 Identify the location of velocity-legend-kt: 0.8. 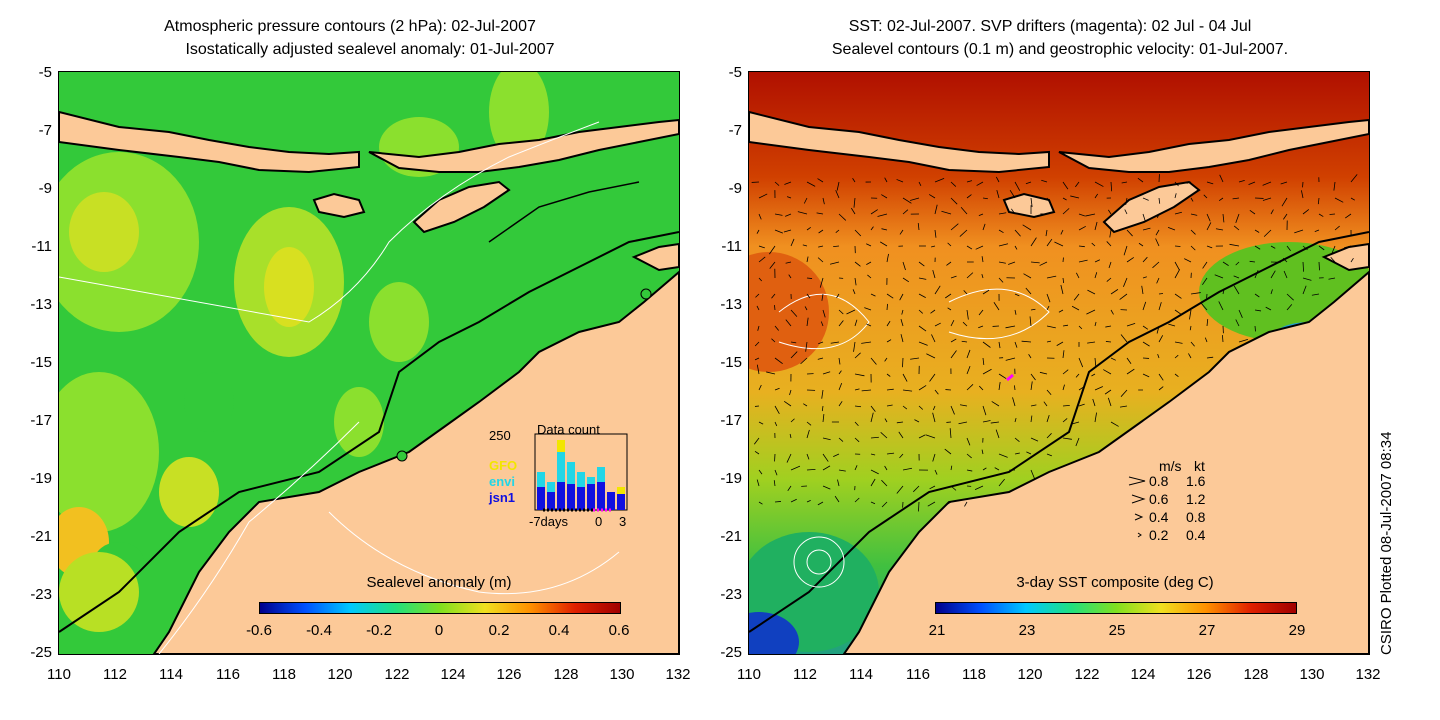
(1196, 517).